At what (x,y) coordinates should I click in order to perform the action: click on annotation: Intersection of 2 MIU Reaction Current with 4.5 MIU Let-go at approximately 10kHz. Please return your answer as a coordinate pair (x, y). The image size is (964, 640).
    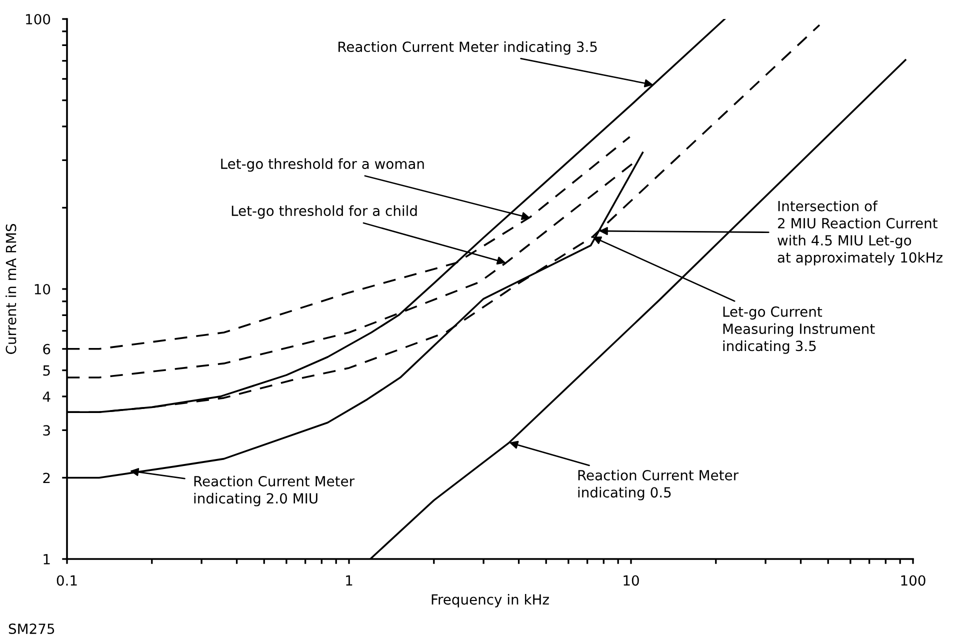
    Looking at the image, I should click on (860, 233).